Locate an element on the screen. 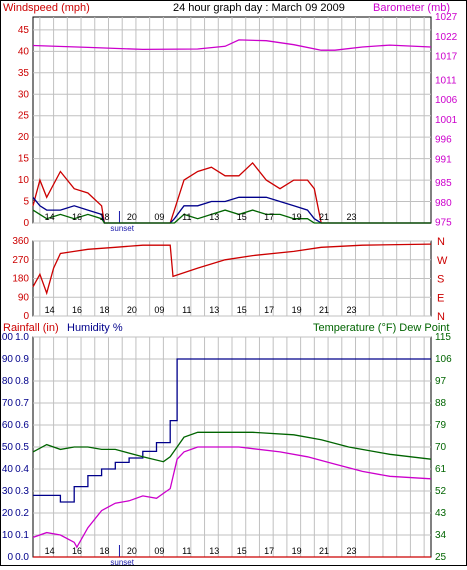  rainfall-tick-label: 0.6 is located at coordinates (22, 425).